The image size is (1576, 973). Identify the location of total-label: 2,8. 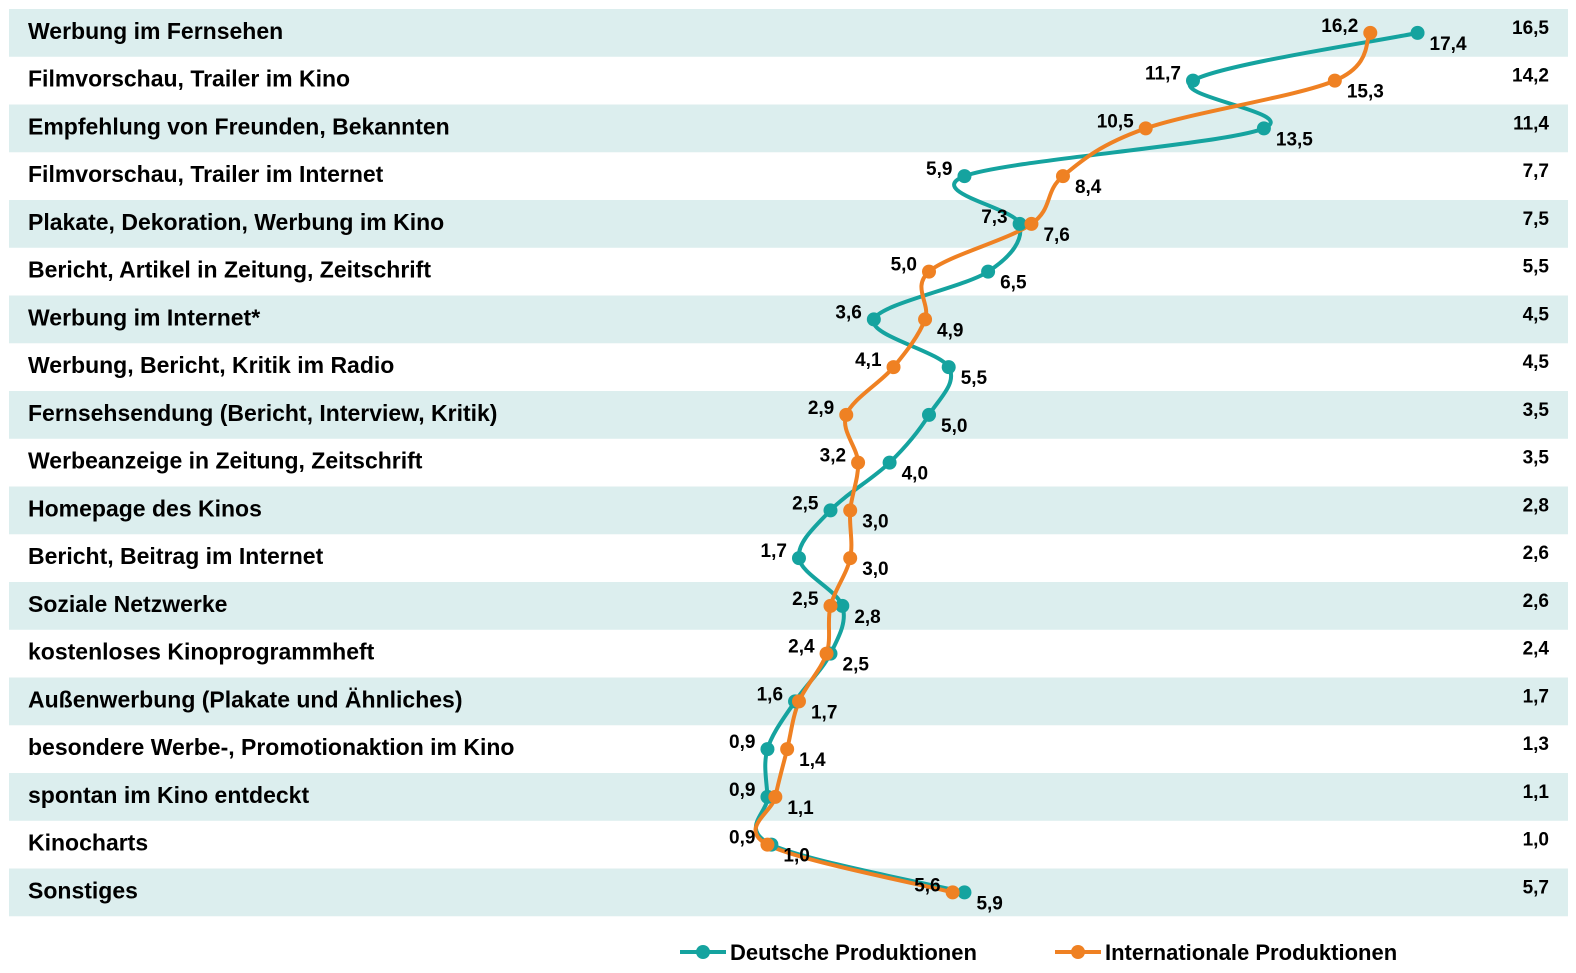
(1536, 505).